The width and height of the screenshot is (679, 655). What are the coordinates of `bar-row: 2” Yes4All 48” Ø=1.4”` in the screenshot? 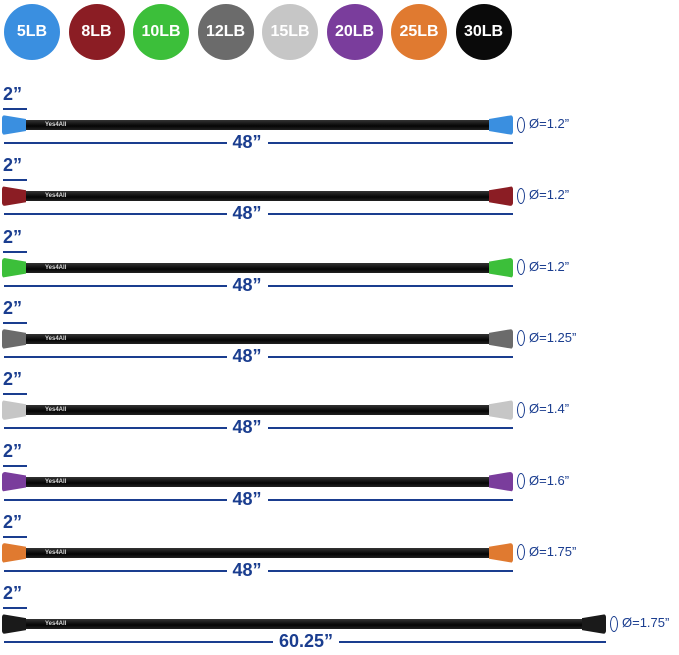 It's located at (339, 405).